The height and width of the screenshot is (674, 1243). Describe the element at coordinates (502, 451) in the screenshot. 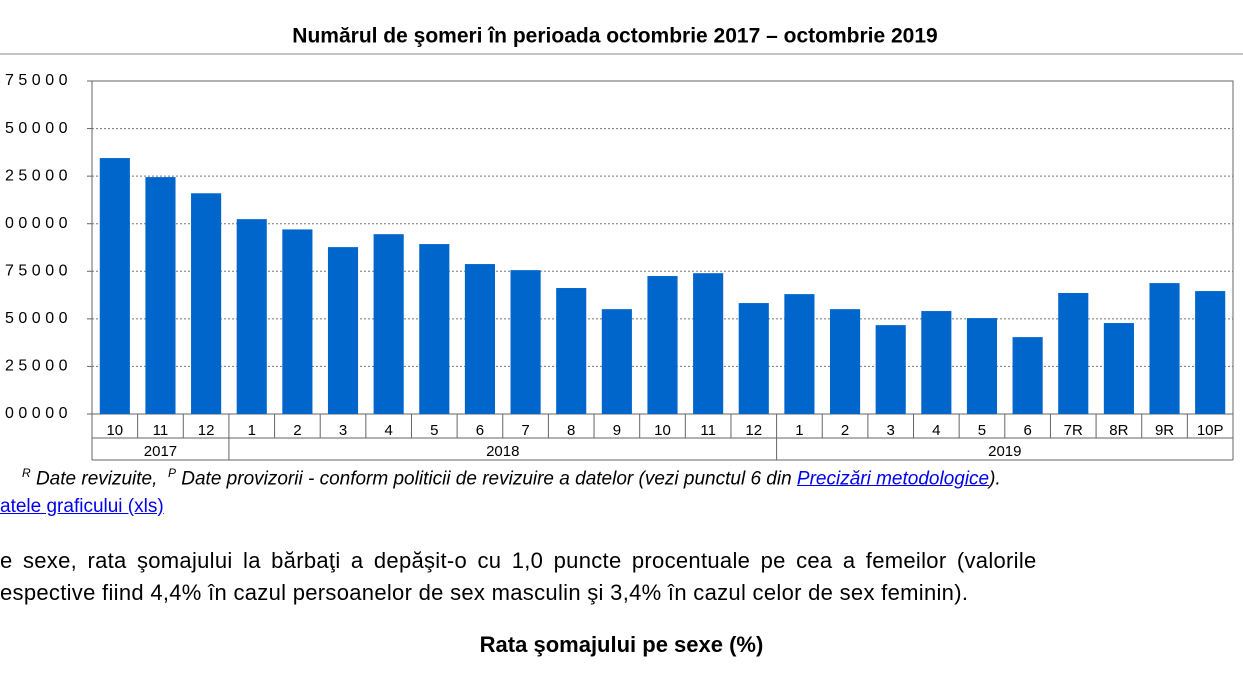

I see `group-label: 2018` at that location.